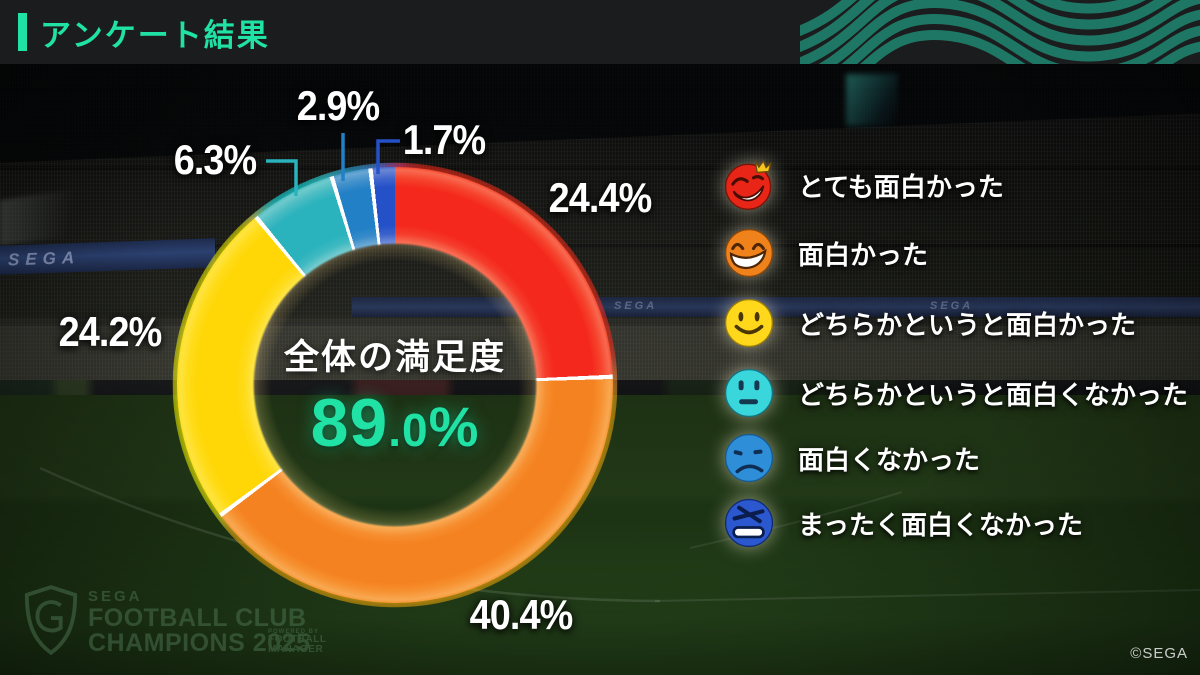  Describe the element at coordinates (749, 393) in the screenshot. I see `face-somewhat-not-fun-icon` at that location.